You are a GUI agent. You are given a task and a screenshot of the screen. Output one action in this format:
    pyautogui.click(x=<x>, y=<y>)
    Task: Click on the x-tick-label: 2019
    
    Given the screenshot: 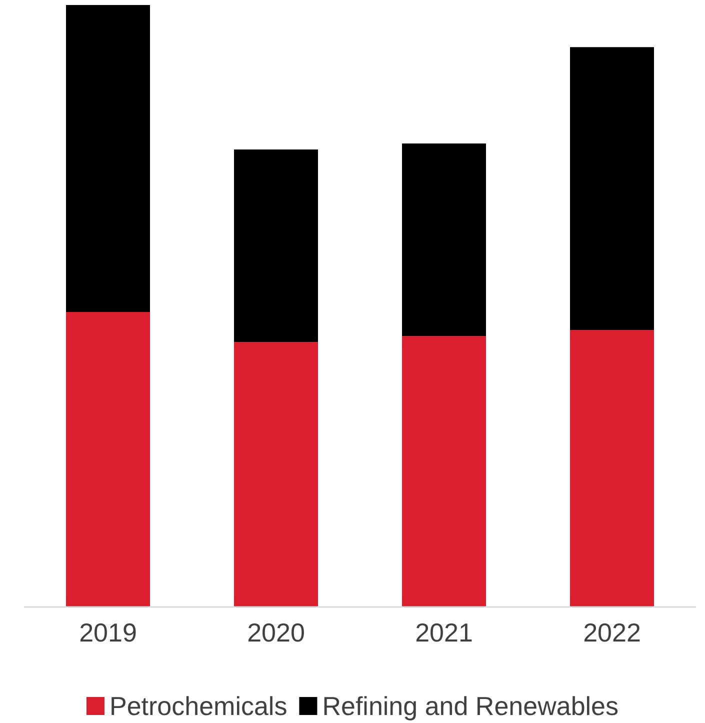 What is the action you would take?
    pyautogui.click(x=108, y=632)
    